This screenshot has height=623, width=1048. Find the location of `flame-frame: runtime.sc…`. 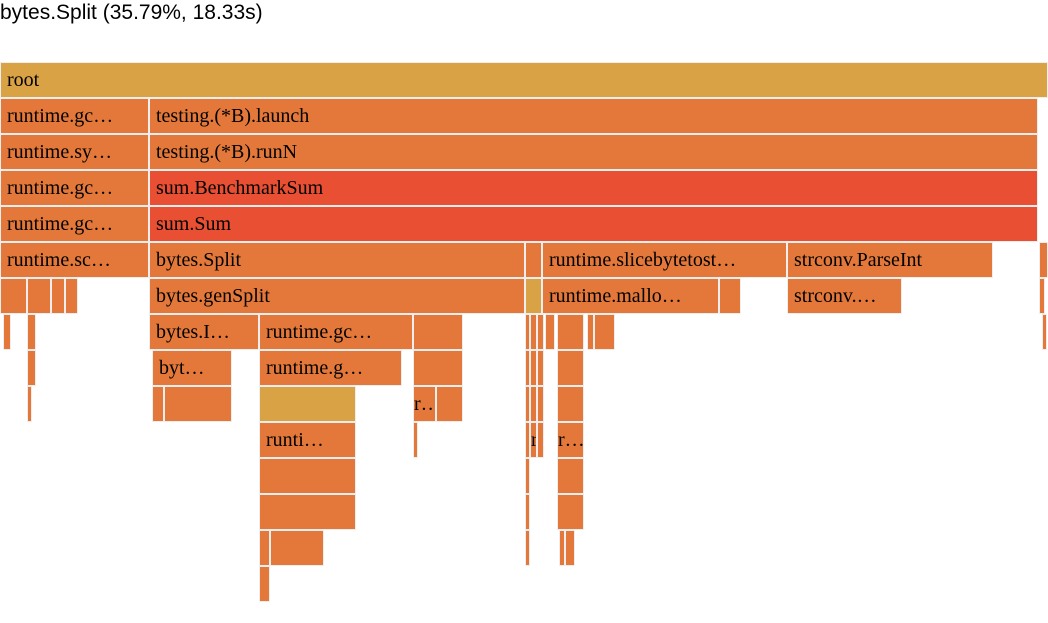

flame-frame: runtime.sc… is located at coordinates (74, 260).